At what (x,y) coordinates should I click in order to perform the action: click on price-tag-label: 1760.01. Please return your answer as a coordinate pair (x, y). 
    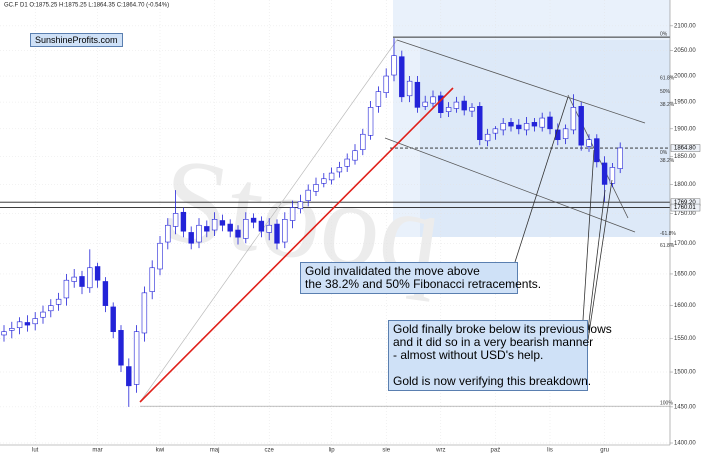
    Looking at the image, I should click on (685, 208).